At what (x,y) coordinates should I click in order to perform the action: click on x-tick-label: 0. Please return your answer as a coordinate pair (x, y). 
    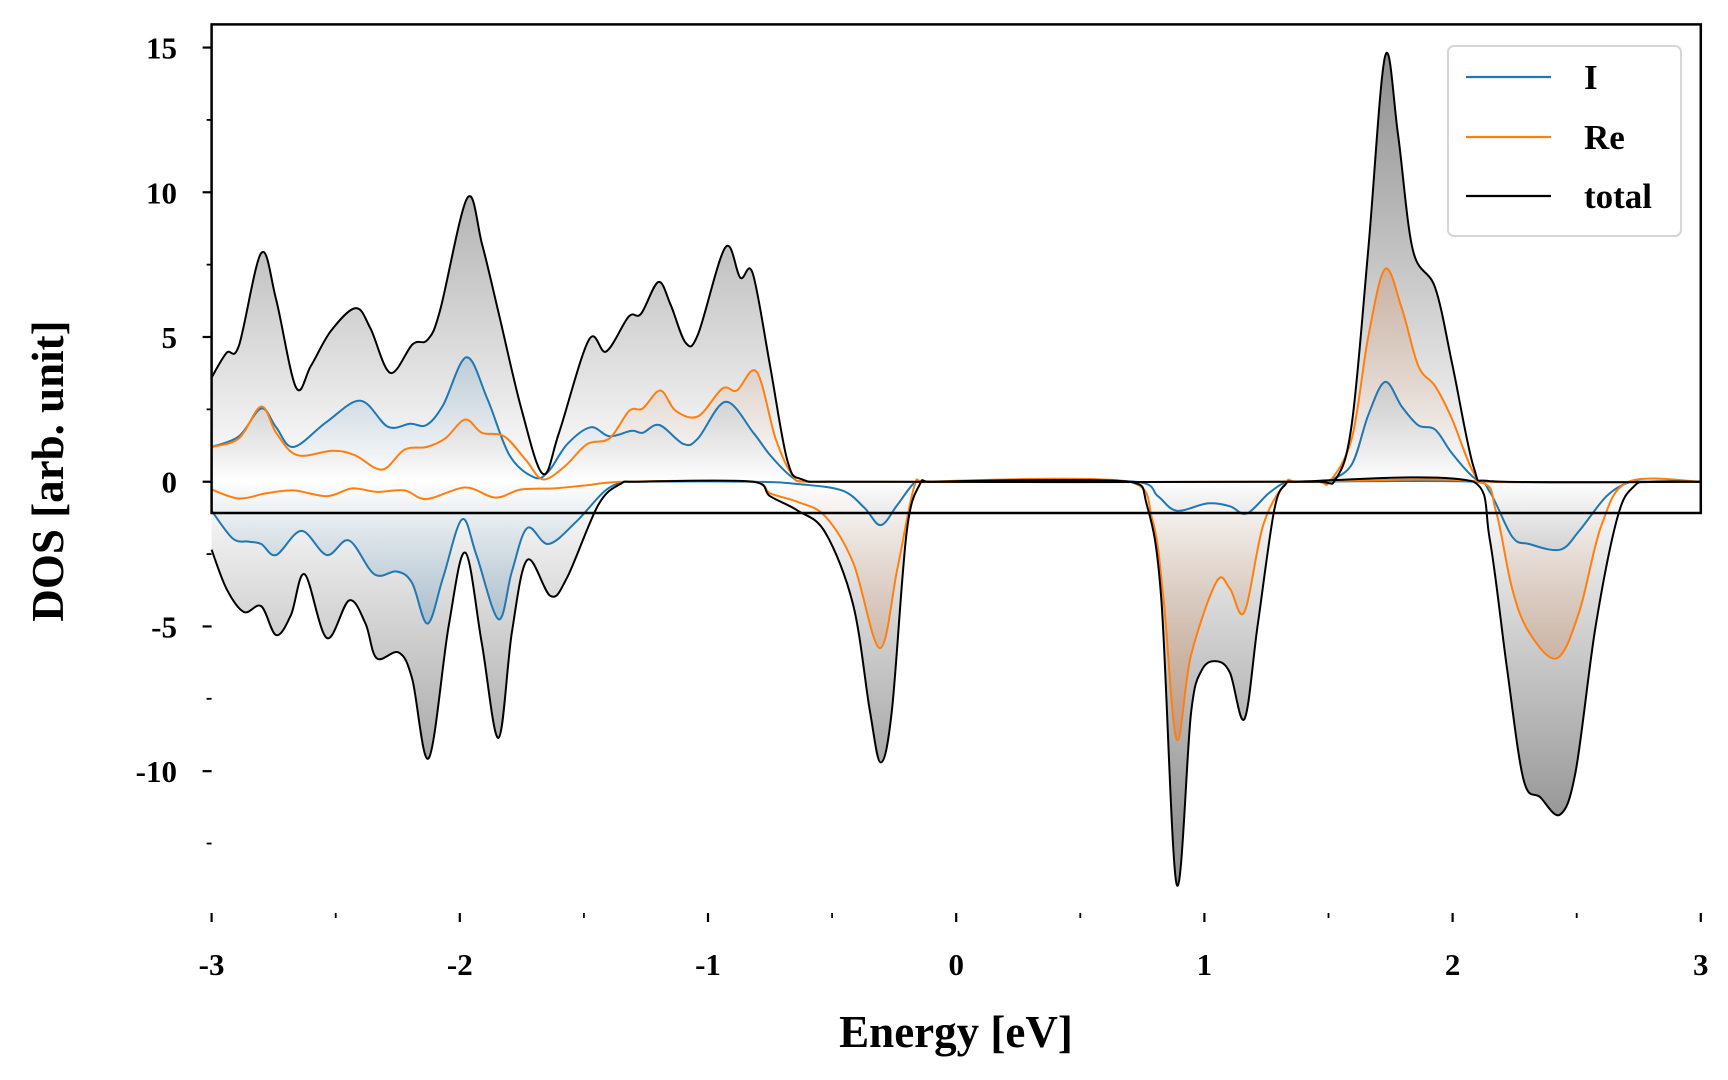
    Looking at the image, I should click on (956, 964).